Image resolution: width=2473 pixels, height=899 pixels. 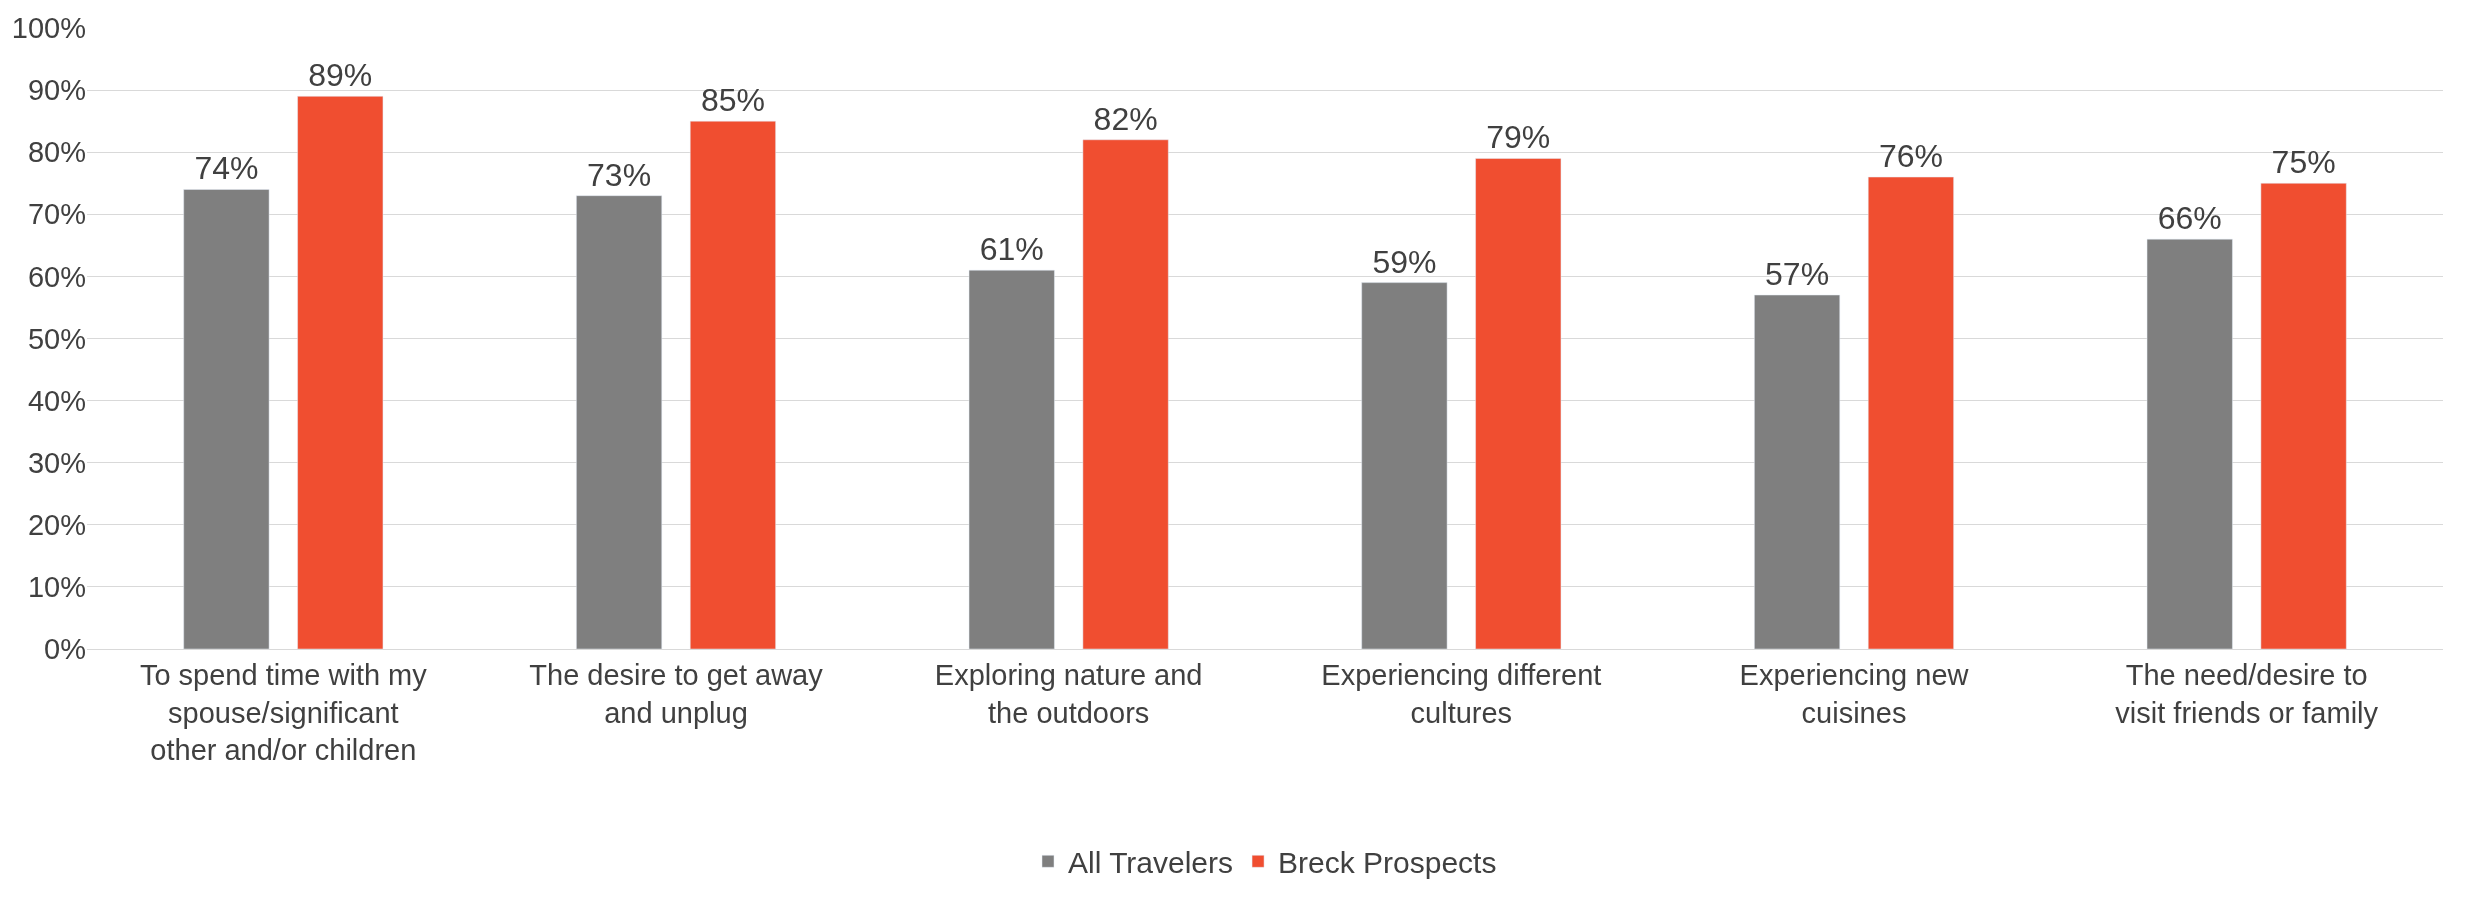 I want to click on data-label: 76%, so click(x=1910, y=156).